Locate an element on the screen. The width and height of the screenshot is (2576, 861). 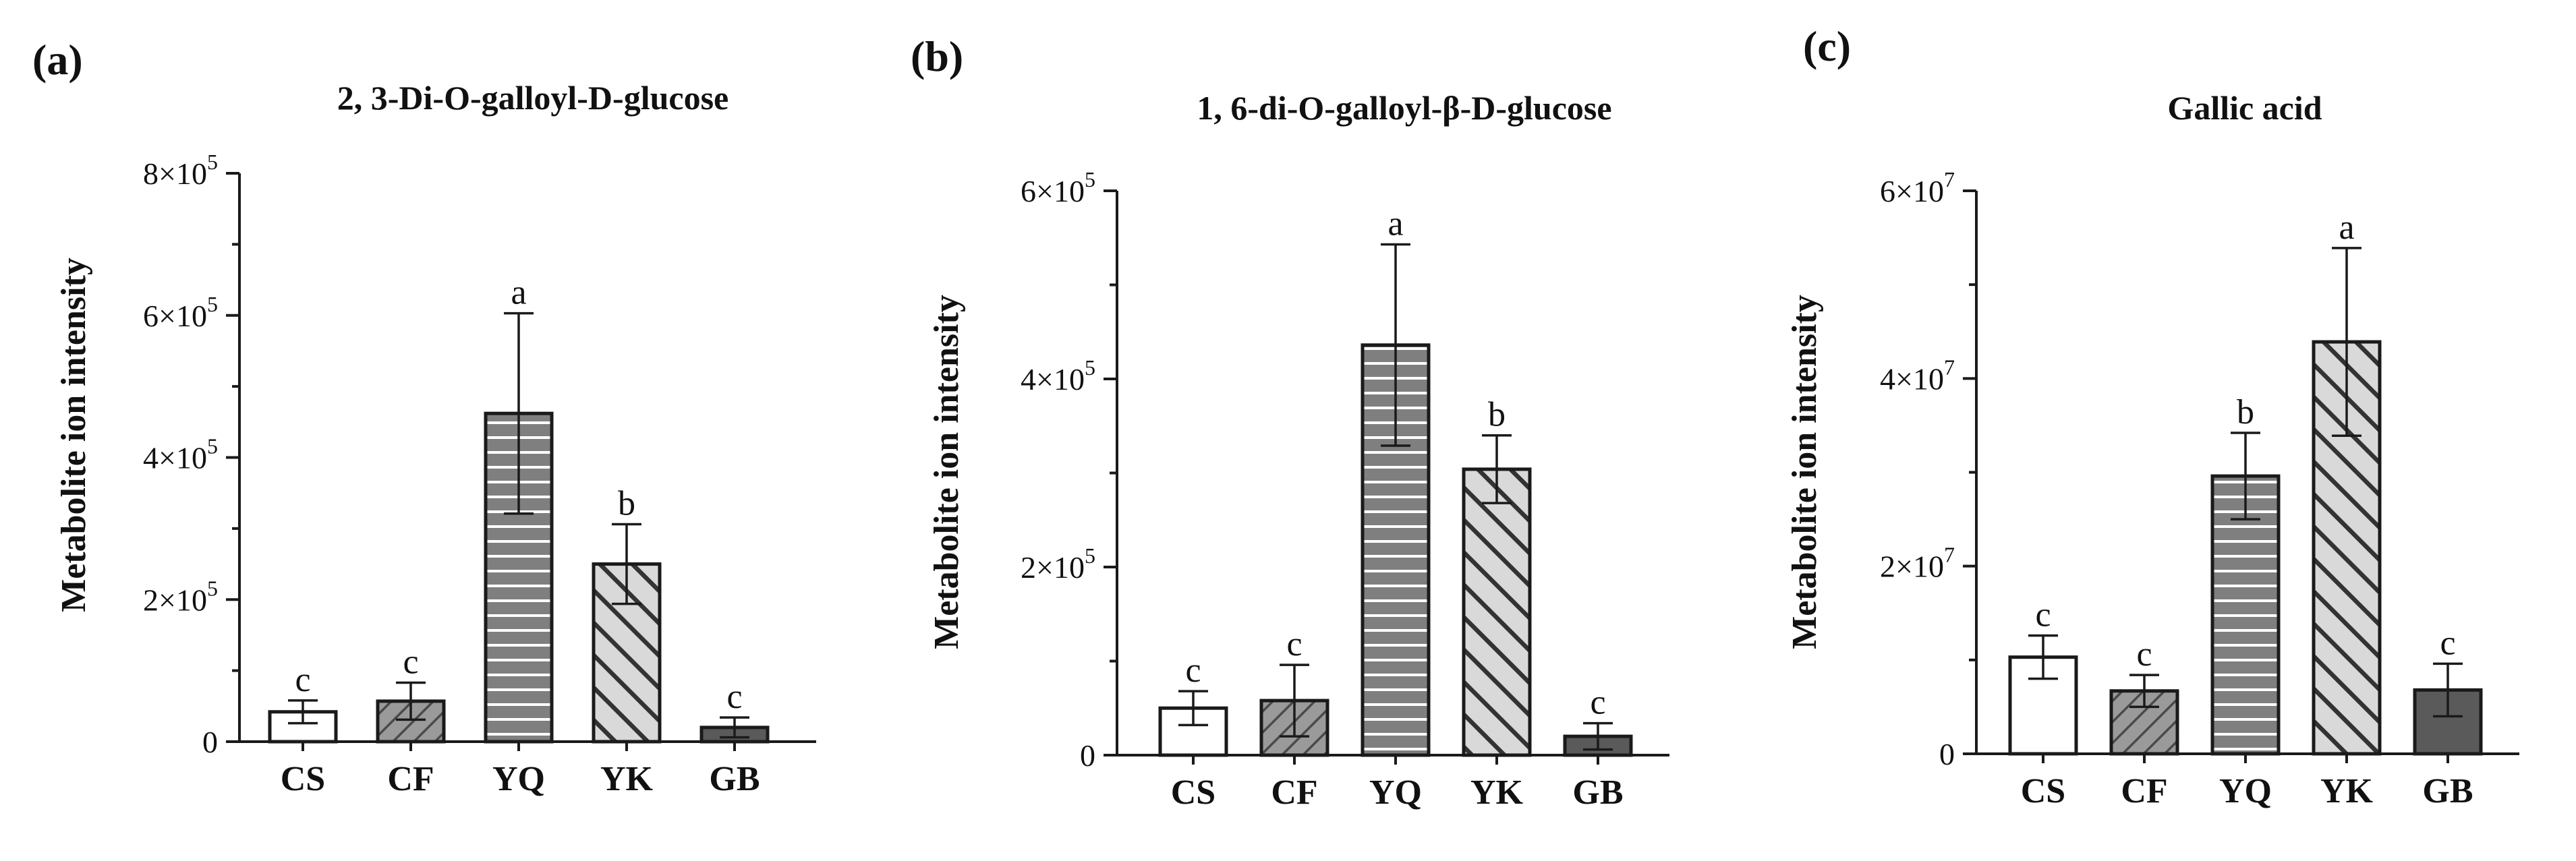
chart-title: 2, 3-Di-O-galloyl-D-glucose is located at coordinates (532, 98).